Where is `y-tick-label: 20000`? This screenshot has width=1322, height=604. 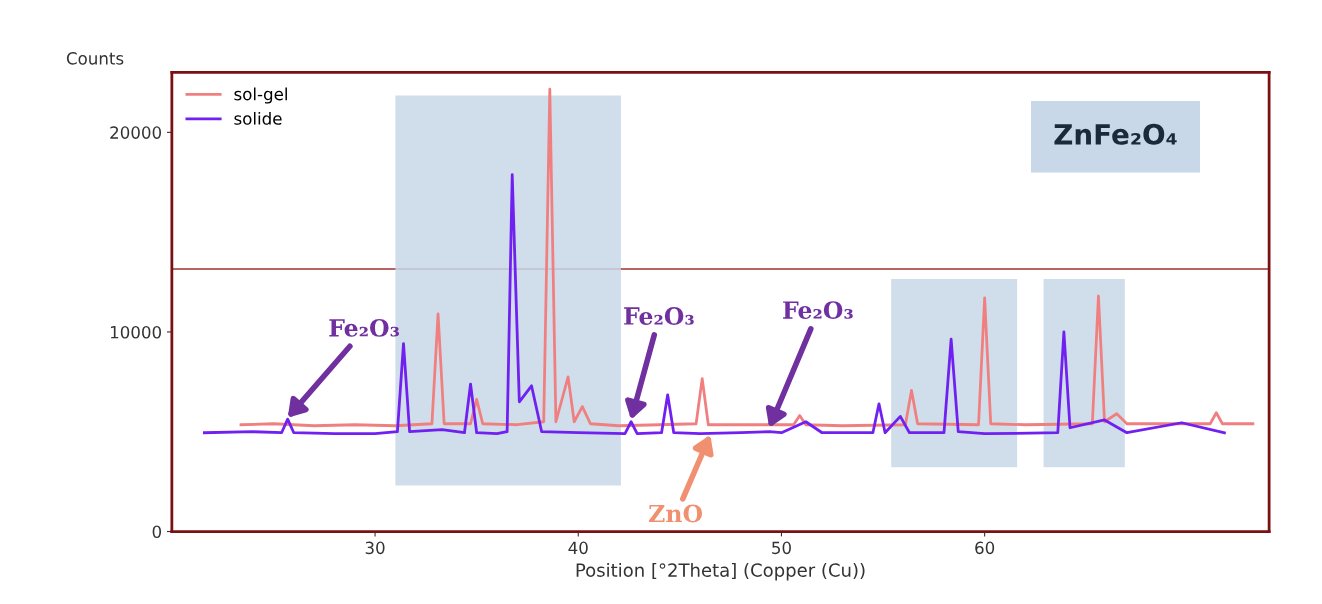
y-tick-label: 20000 is located at coordinates (136, 132).